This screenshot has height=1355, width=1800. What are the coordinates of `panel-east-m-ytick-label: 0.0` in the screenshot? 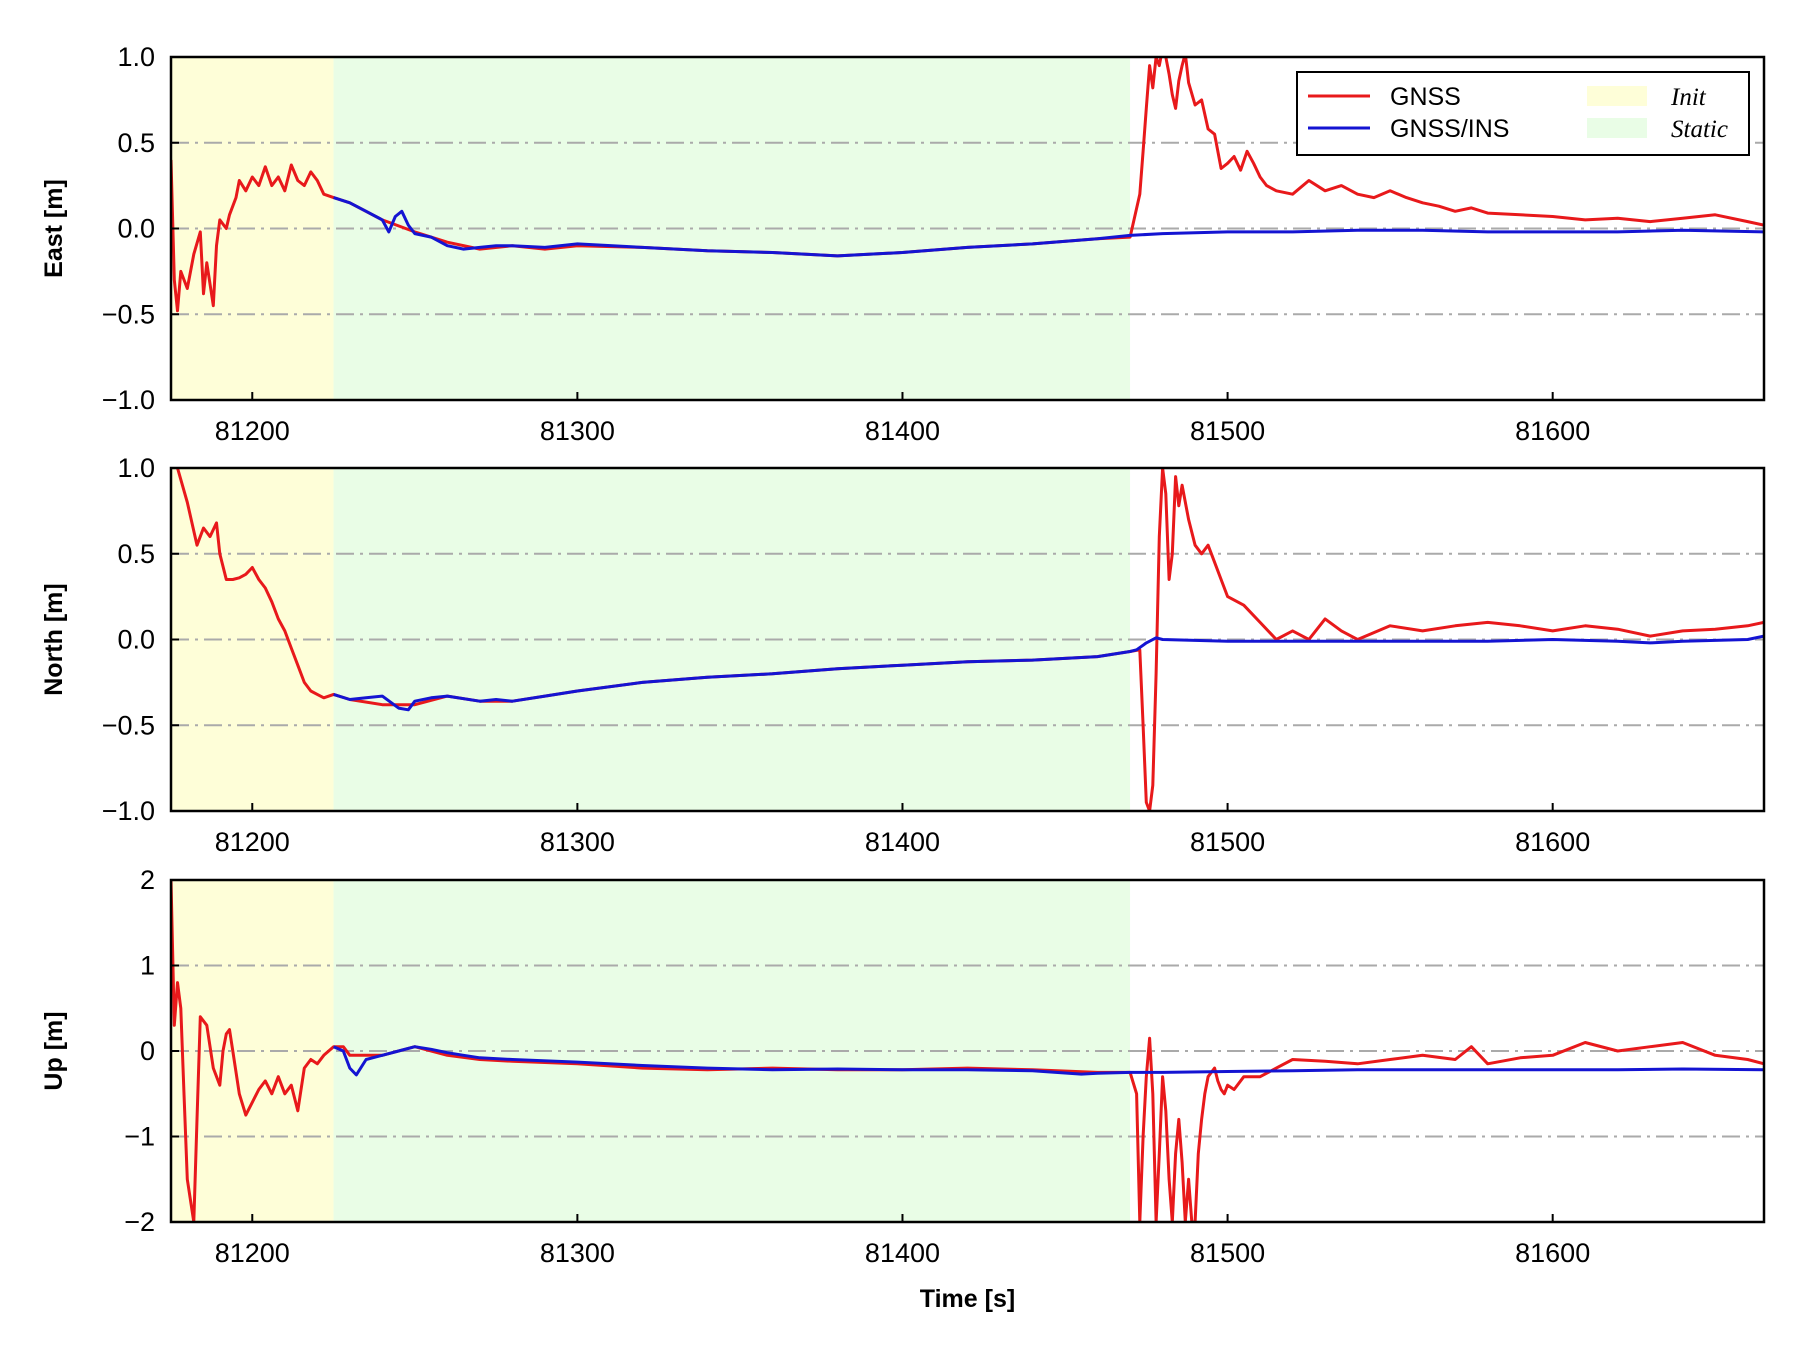 It's located at (136, 229).